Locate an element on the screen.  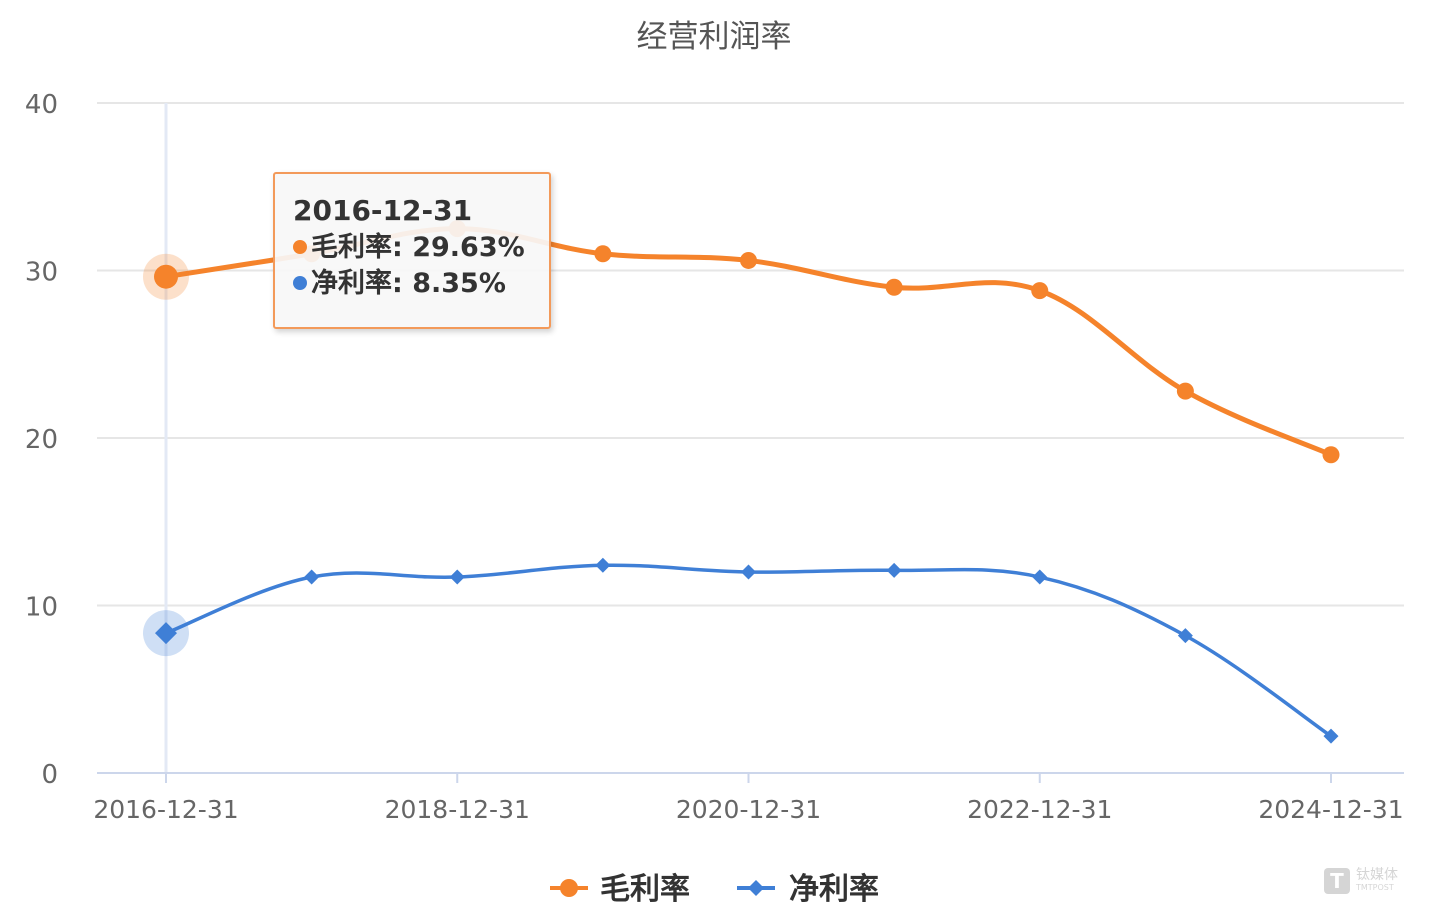
chart-title: 经营利润率 is located at coordinates (714, 37).